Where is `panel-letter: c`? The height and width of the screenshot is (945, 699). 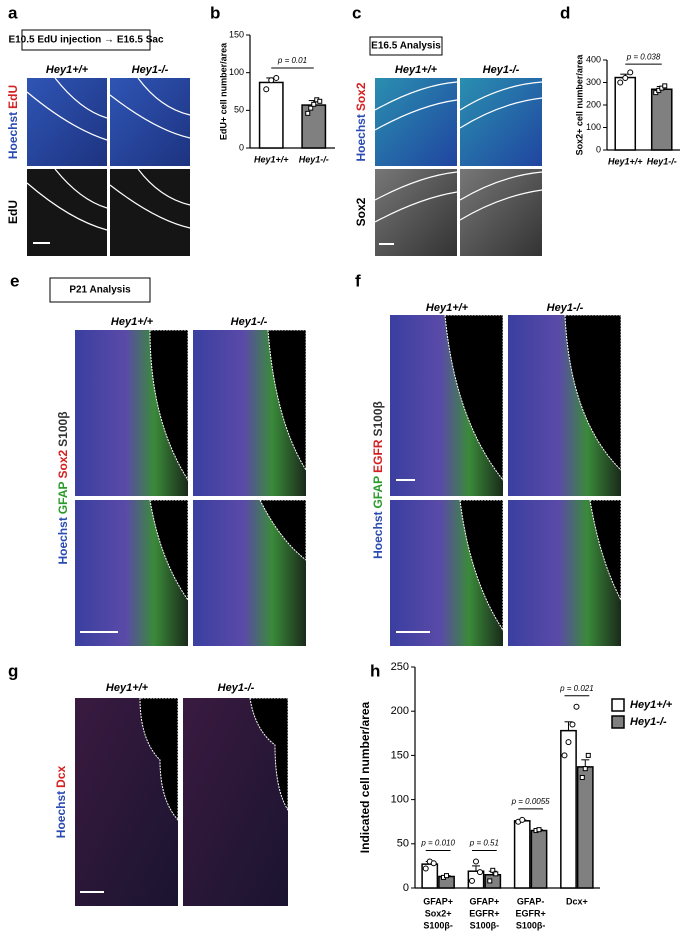
panel-letter: c is located at coordinates (356, 12).